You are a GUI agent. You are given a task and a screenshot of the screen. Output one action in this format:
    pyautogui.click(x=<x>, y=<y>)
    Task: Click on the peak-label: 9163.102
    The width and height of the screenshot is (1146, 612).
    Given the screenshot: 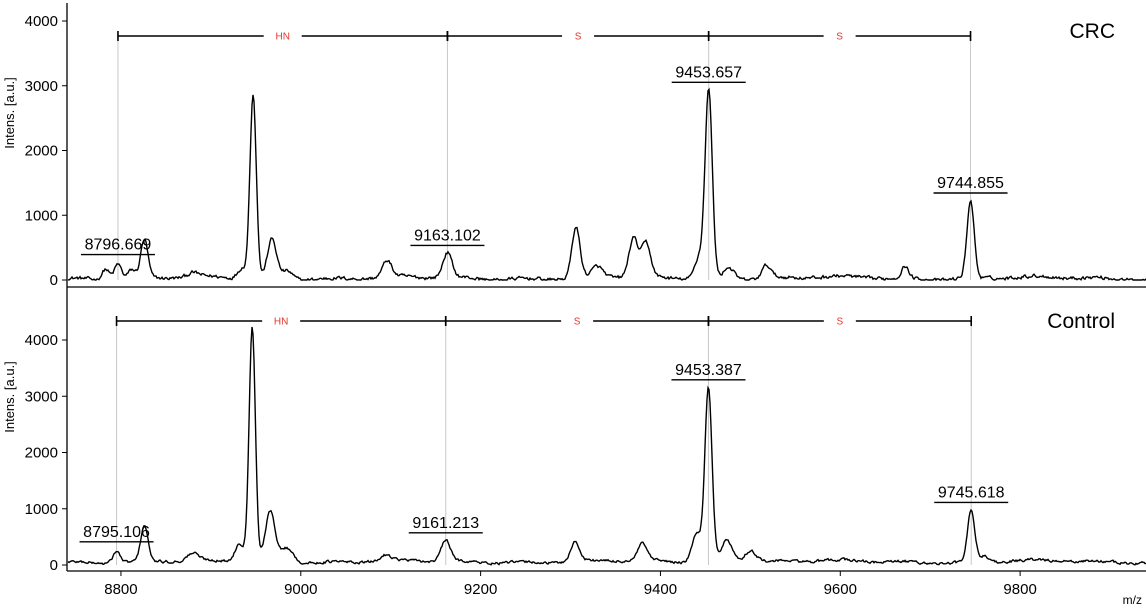 What is the action you would take?
    pyautogui.click(x=447, y=235)
    